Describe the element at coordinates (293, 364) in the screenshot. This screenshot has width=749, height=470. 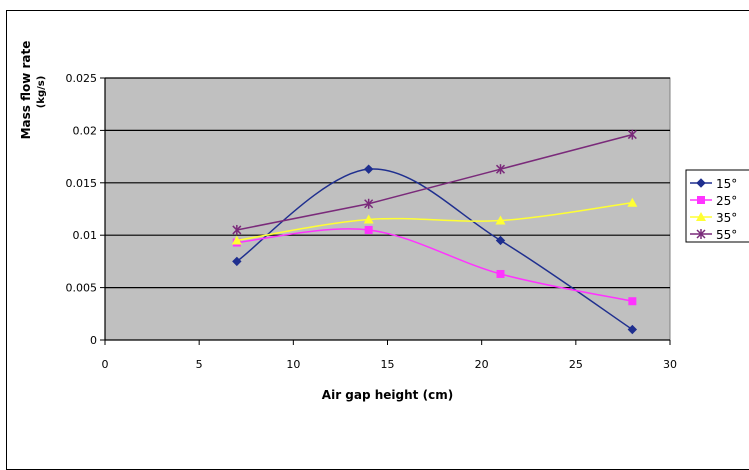
I see `x-tick-label: 10` at that location.